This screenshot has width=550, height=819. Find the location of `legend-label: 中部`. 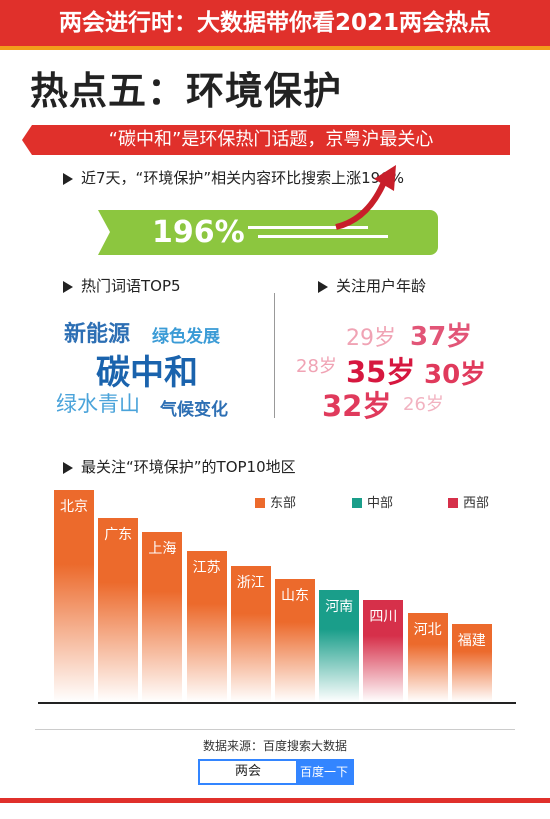

legend-label: 中部 is located at coordinates (380, 503).